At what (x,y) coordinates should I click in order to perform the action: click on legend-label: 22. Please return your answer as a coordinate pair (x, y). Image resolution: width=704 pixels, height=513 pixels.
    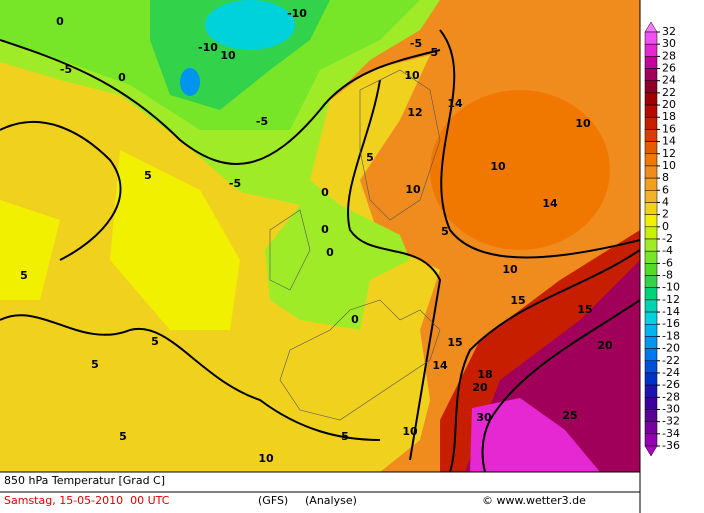
    Looking at the image, I should click on (669, 92).